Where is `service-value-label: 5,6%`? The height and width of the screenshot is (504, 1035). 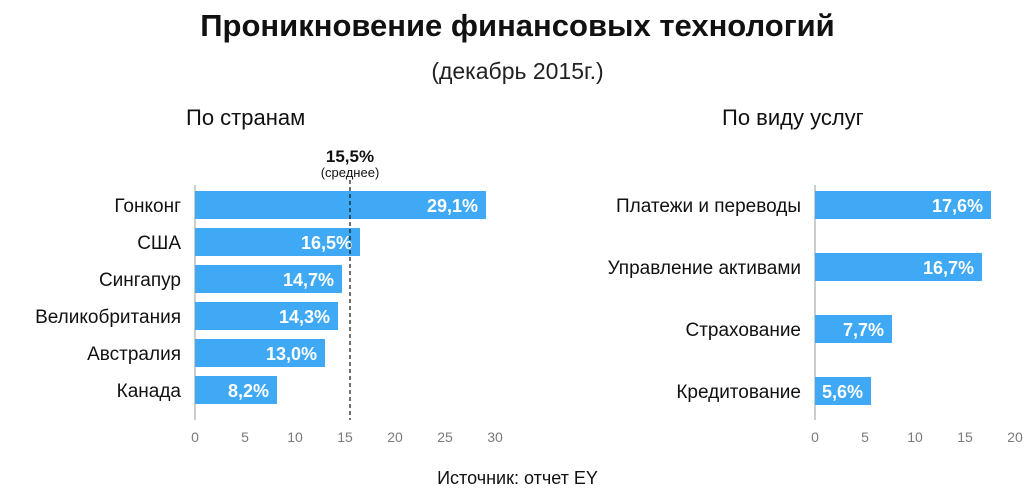
service-value-label: 5,6% is located at coordinates (842, 392).